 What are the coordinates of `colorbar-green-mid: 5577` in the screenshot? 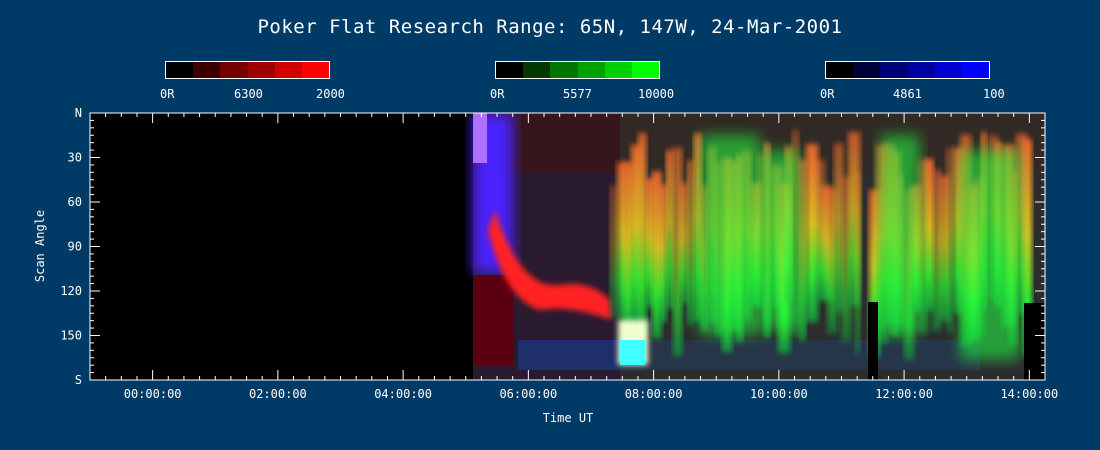 It's located at (577, 94).